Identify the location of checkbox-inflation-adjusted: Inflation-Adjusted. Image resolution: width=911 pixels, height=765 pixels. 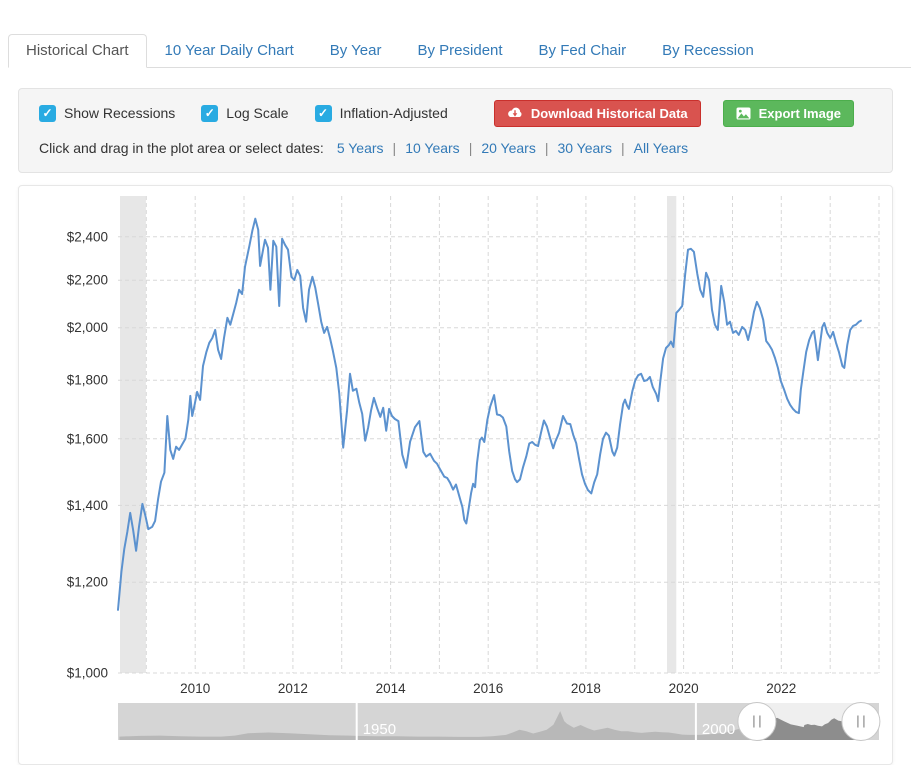
(381, 113).